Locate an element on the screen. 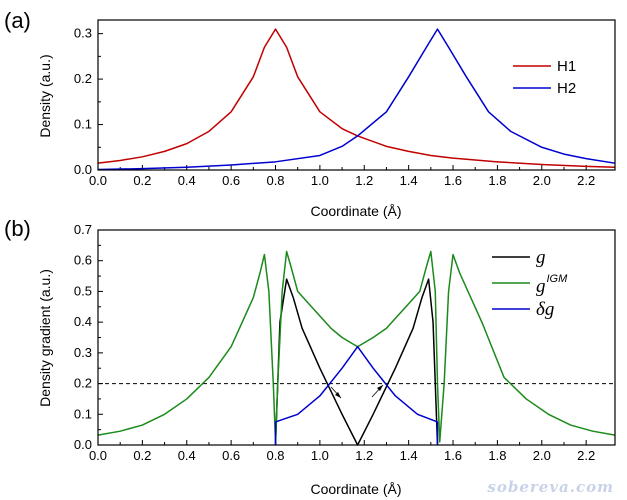  x-tick-label-b: 0.6 is located at coordinates (231, 455).